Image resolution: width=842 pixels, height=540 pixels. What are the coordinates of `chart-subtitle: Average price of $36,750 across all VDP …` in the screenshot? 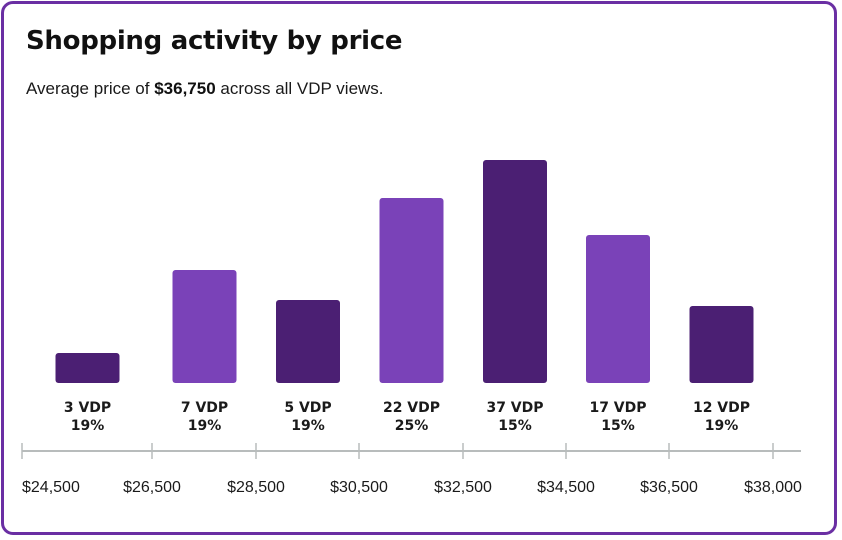 It's located at (205, 89).